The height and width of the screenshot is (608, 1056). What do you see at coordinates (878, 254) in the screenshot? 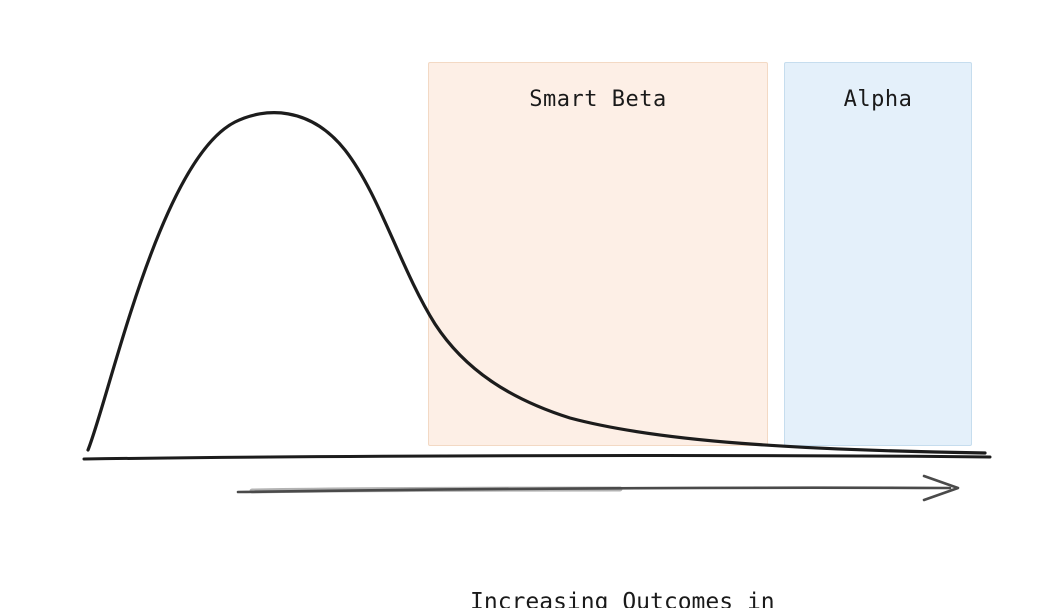
I see `alpha-region: Alpha` at bounding box center [878, 254].